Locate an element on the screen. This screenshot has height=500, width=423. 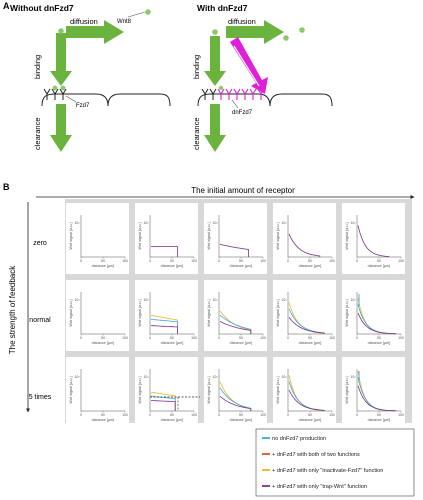
subplot-5-times-zero: 0 50 100 10² distance [μm] Wnt signal [a.u.] is located at coordinates (97, 392).